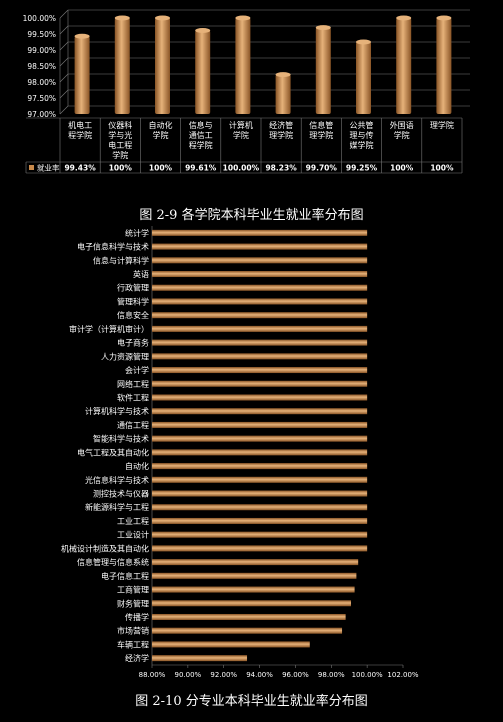 The height and width of the screenshot is (722, 503). What do you see at coordinates (121, 494) in the screenshot?
I see `y-category-label: 测控技术与仪器` at bounding box center [121, 494].